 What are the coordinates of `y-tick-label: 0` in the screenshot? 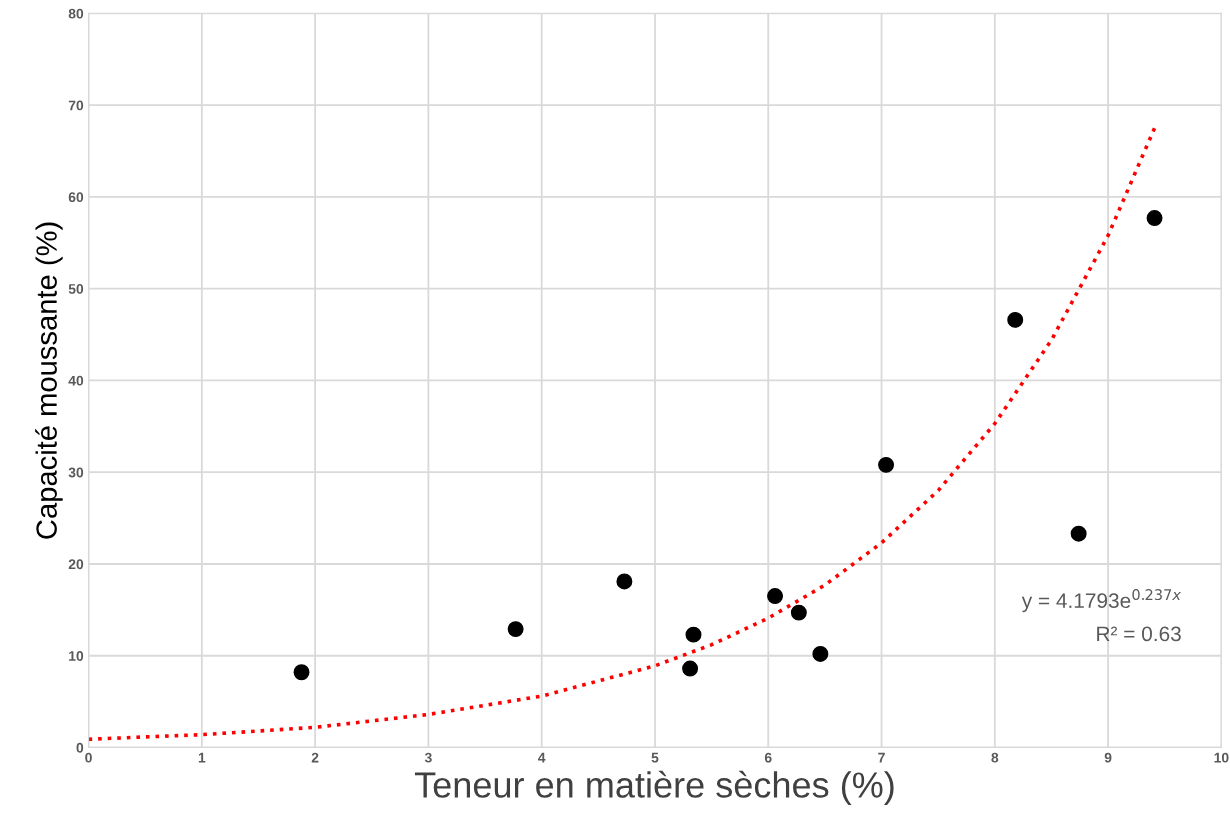 It's located at (80, 747).